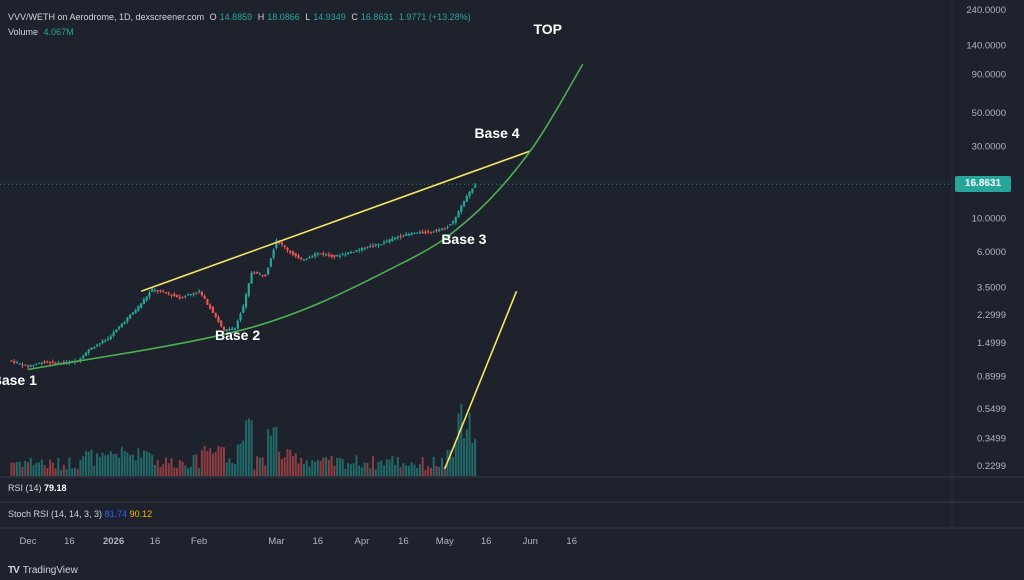 This screenshot has height=580, width=1024. I want to click on stoch-label-row: Stoch RSI (14, 14, 3, 3) 81.74 90.12, so click(80, 514).